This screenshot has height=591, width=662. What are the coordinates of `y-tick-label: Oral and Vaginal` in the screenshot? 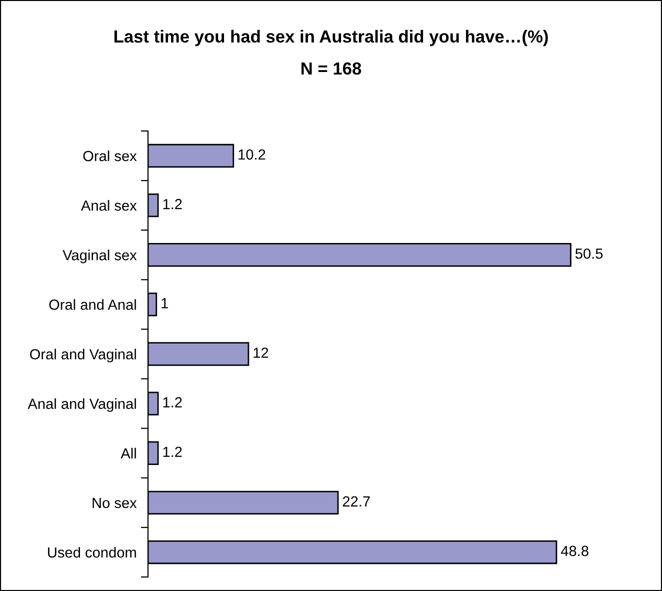 It's located at (83, 355).